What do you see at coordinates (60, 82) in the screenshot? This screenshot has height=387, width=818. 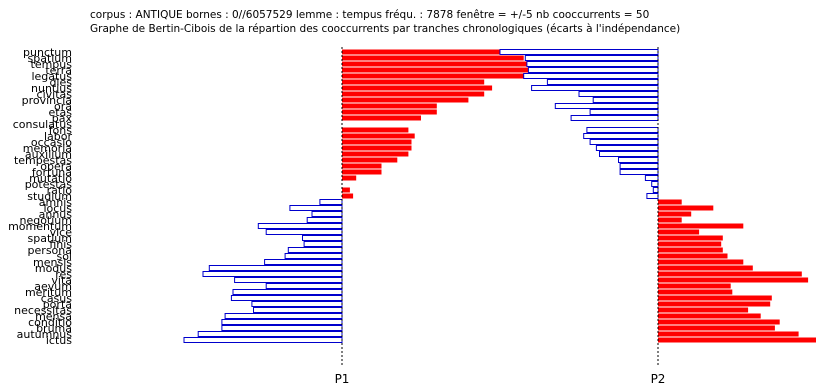 I see `category-label-dies: dies` at bounding box center [60, 82].